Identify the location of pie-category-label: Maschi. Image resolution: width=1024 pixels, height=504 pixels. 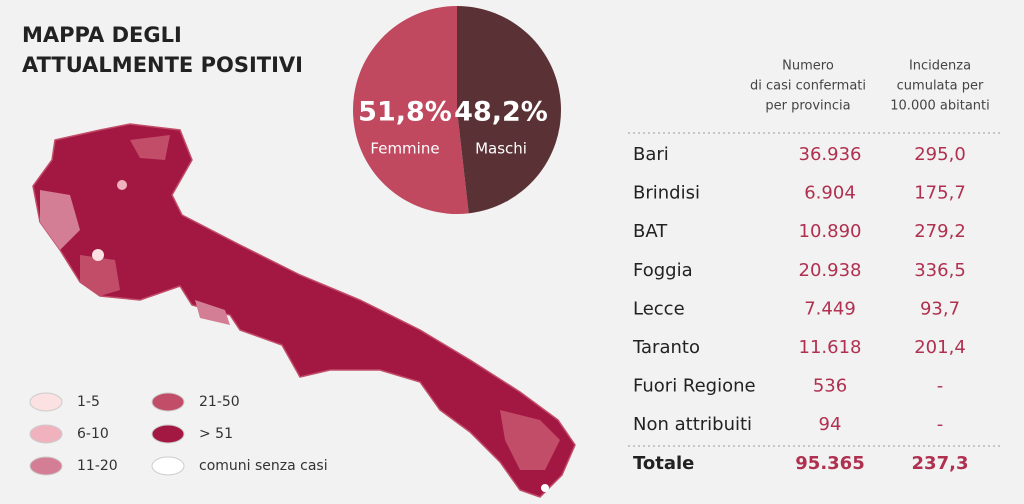
(501, 149).